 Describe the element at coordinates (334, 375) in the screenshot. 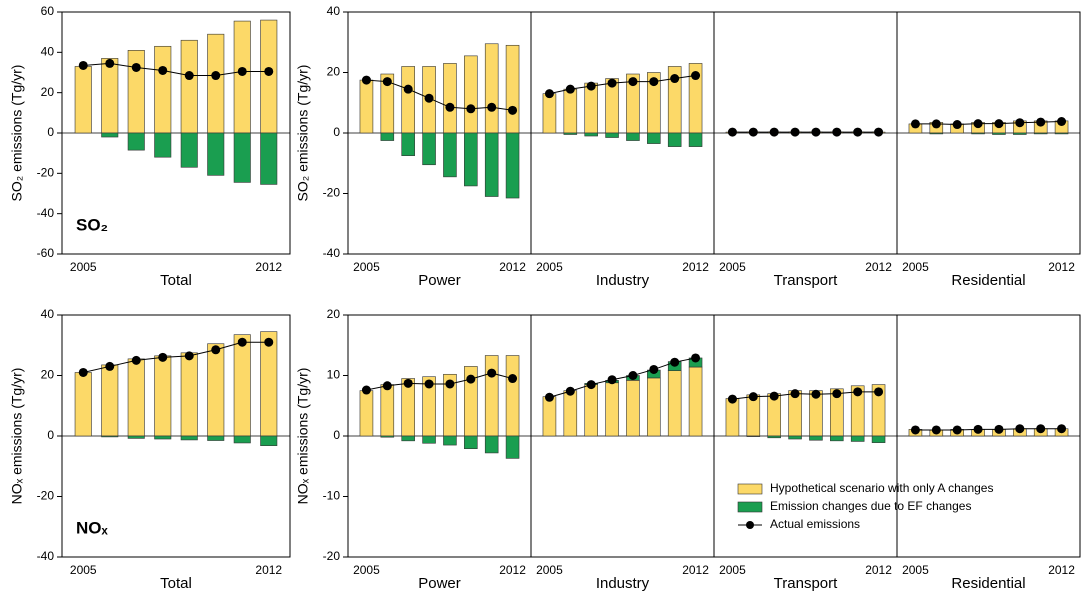

I see `y-tick-label: 10` at that location.